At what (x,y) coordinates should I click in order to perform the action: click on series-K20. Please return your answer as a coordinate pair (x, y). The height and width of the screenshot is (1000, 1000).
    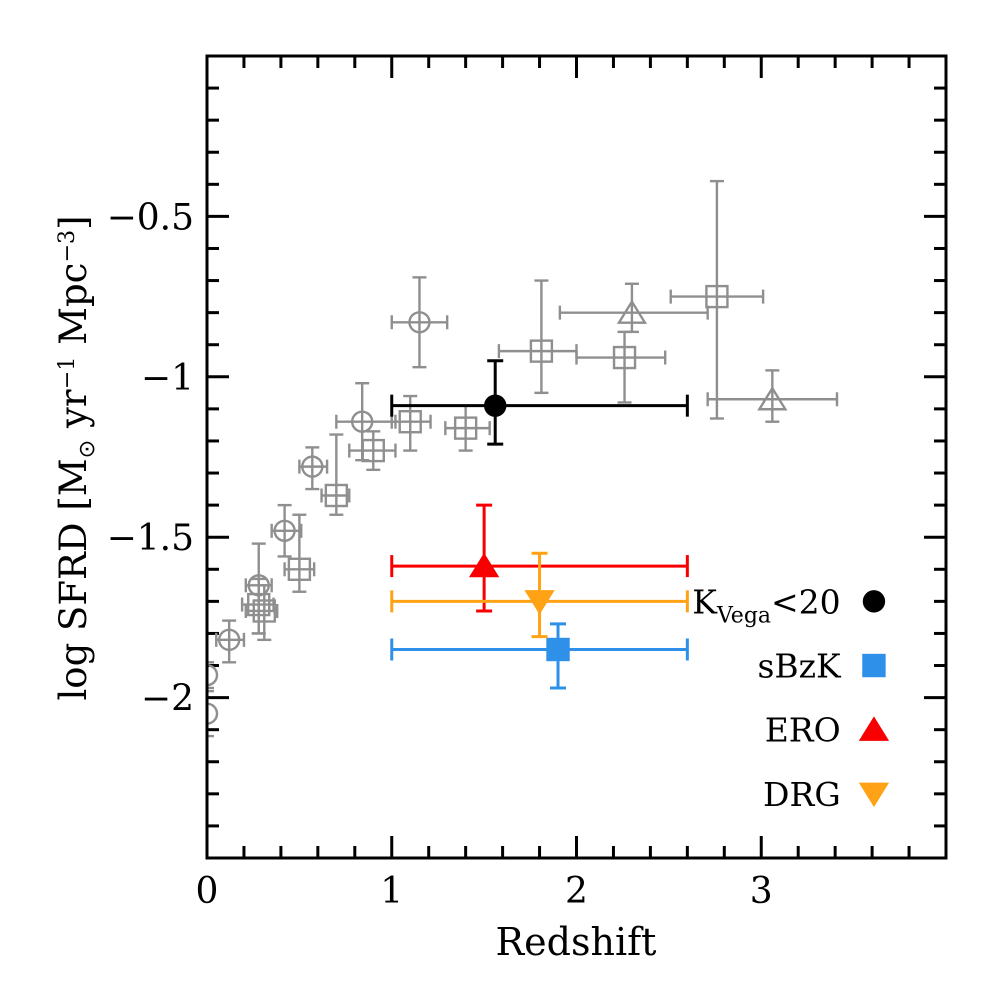
    Looking at the image, I should click on (539, 402).